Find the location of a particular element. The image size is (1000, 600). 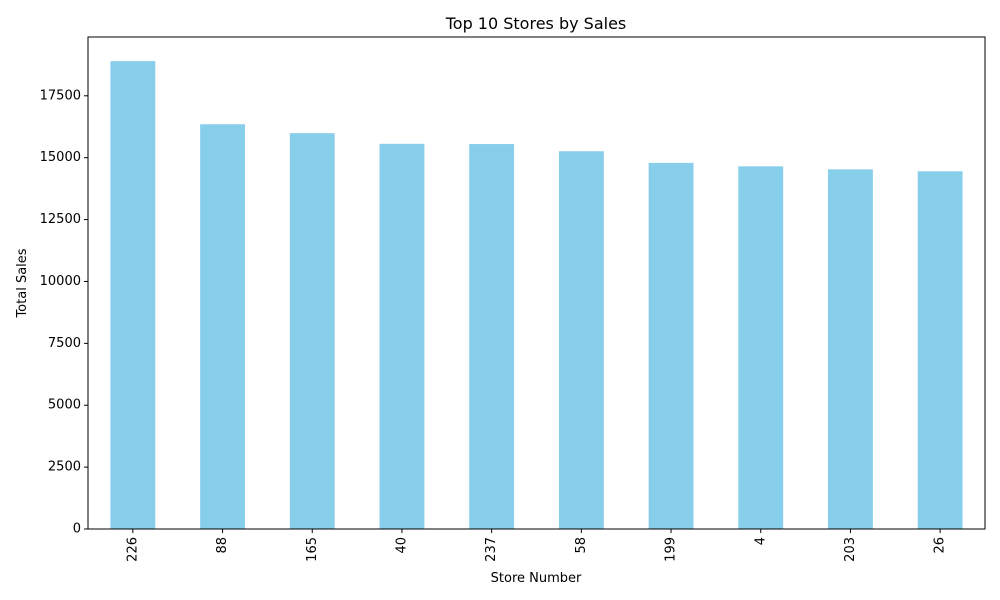

y-axis-label: Total Sales is located at coordinates (22, 283).